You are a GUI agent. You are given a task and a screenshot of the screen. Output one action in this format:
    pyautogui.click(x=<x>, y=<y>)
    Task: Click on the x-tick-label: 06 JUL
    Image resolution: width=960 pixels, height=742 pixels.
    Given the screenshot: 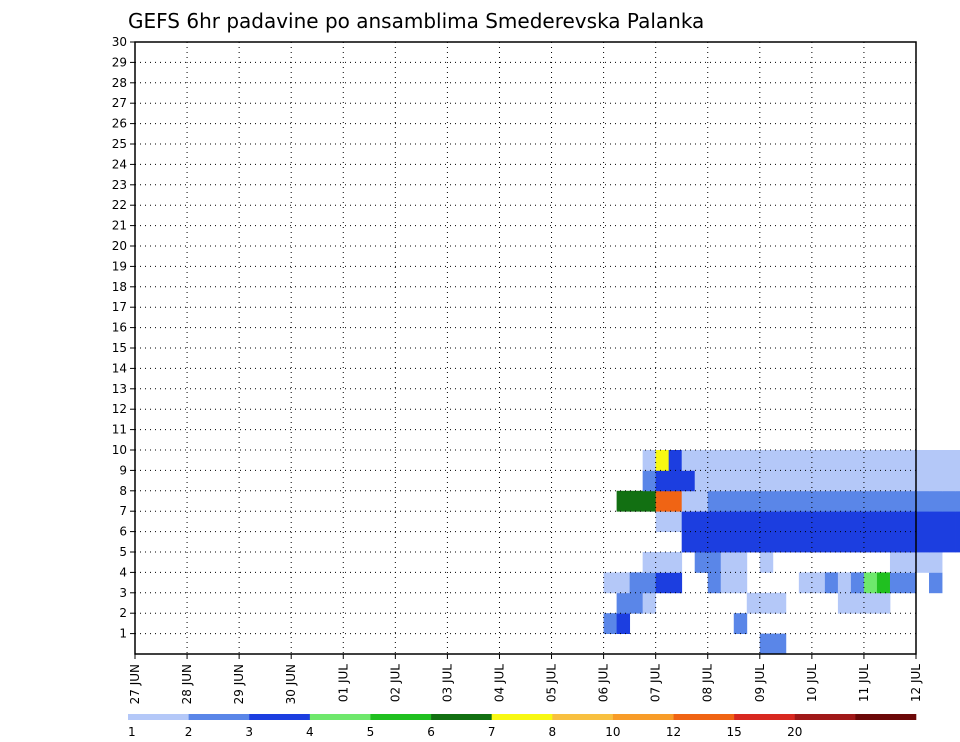 What is the action you would take?
    pyautogui.click(x=604, y=683)
    